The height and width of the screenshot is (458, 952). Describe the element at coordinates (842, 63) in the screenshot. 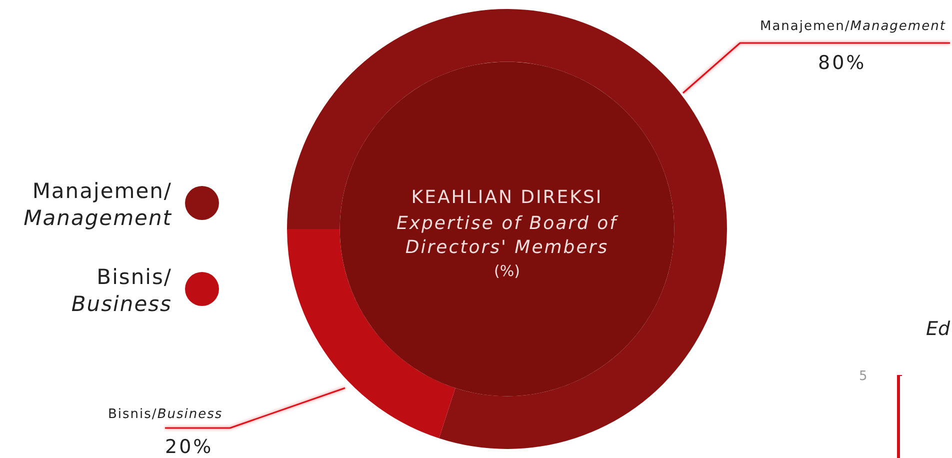

I see `data-label: 80%` at that location.